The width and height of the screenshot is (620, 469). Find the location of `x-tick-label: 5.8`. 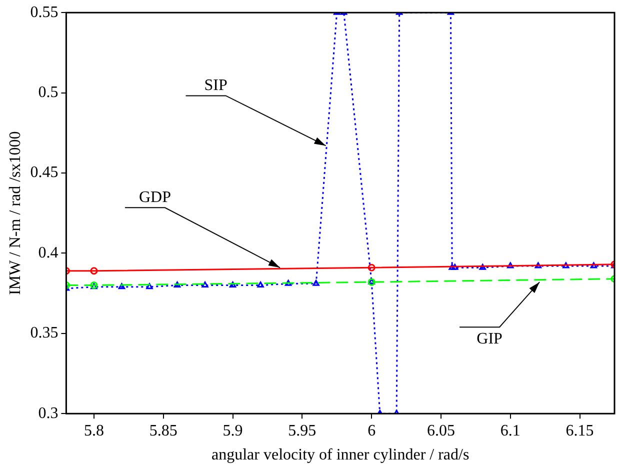

x-tick-label: 5.8 is located at coordinates (94, 431).